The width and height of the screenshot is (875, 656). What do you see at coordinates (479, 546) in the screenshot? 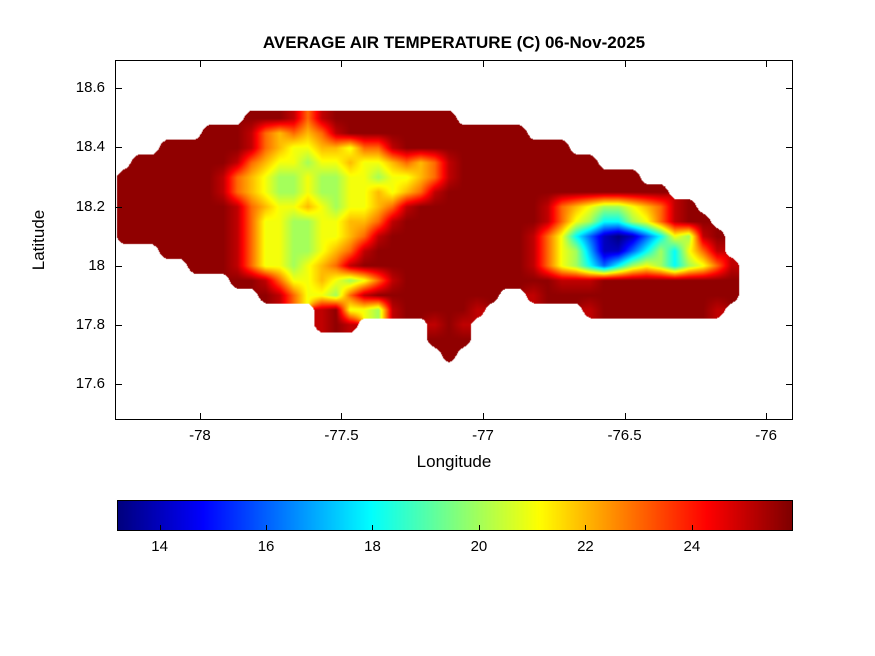
I see `colorbar-tick-label: 20` at bounding box center [479, 546].